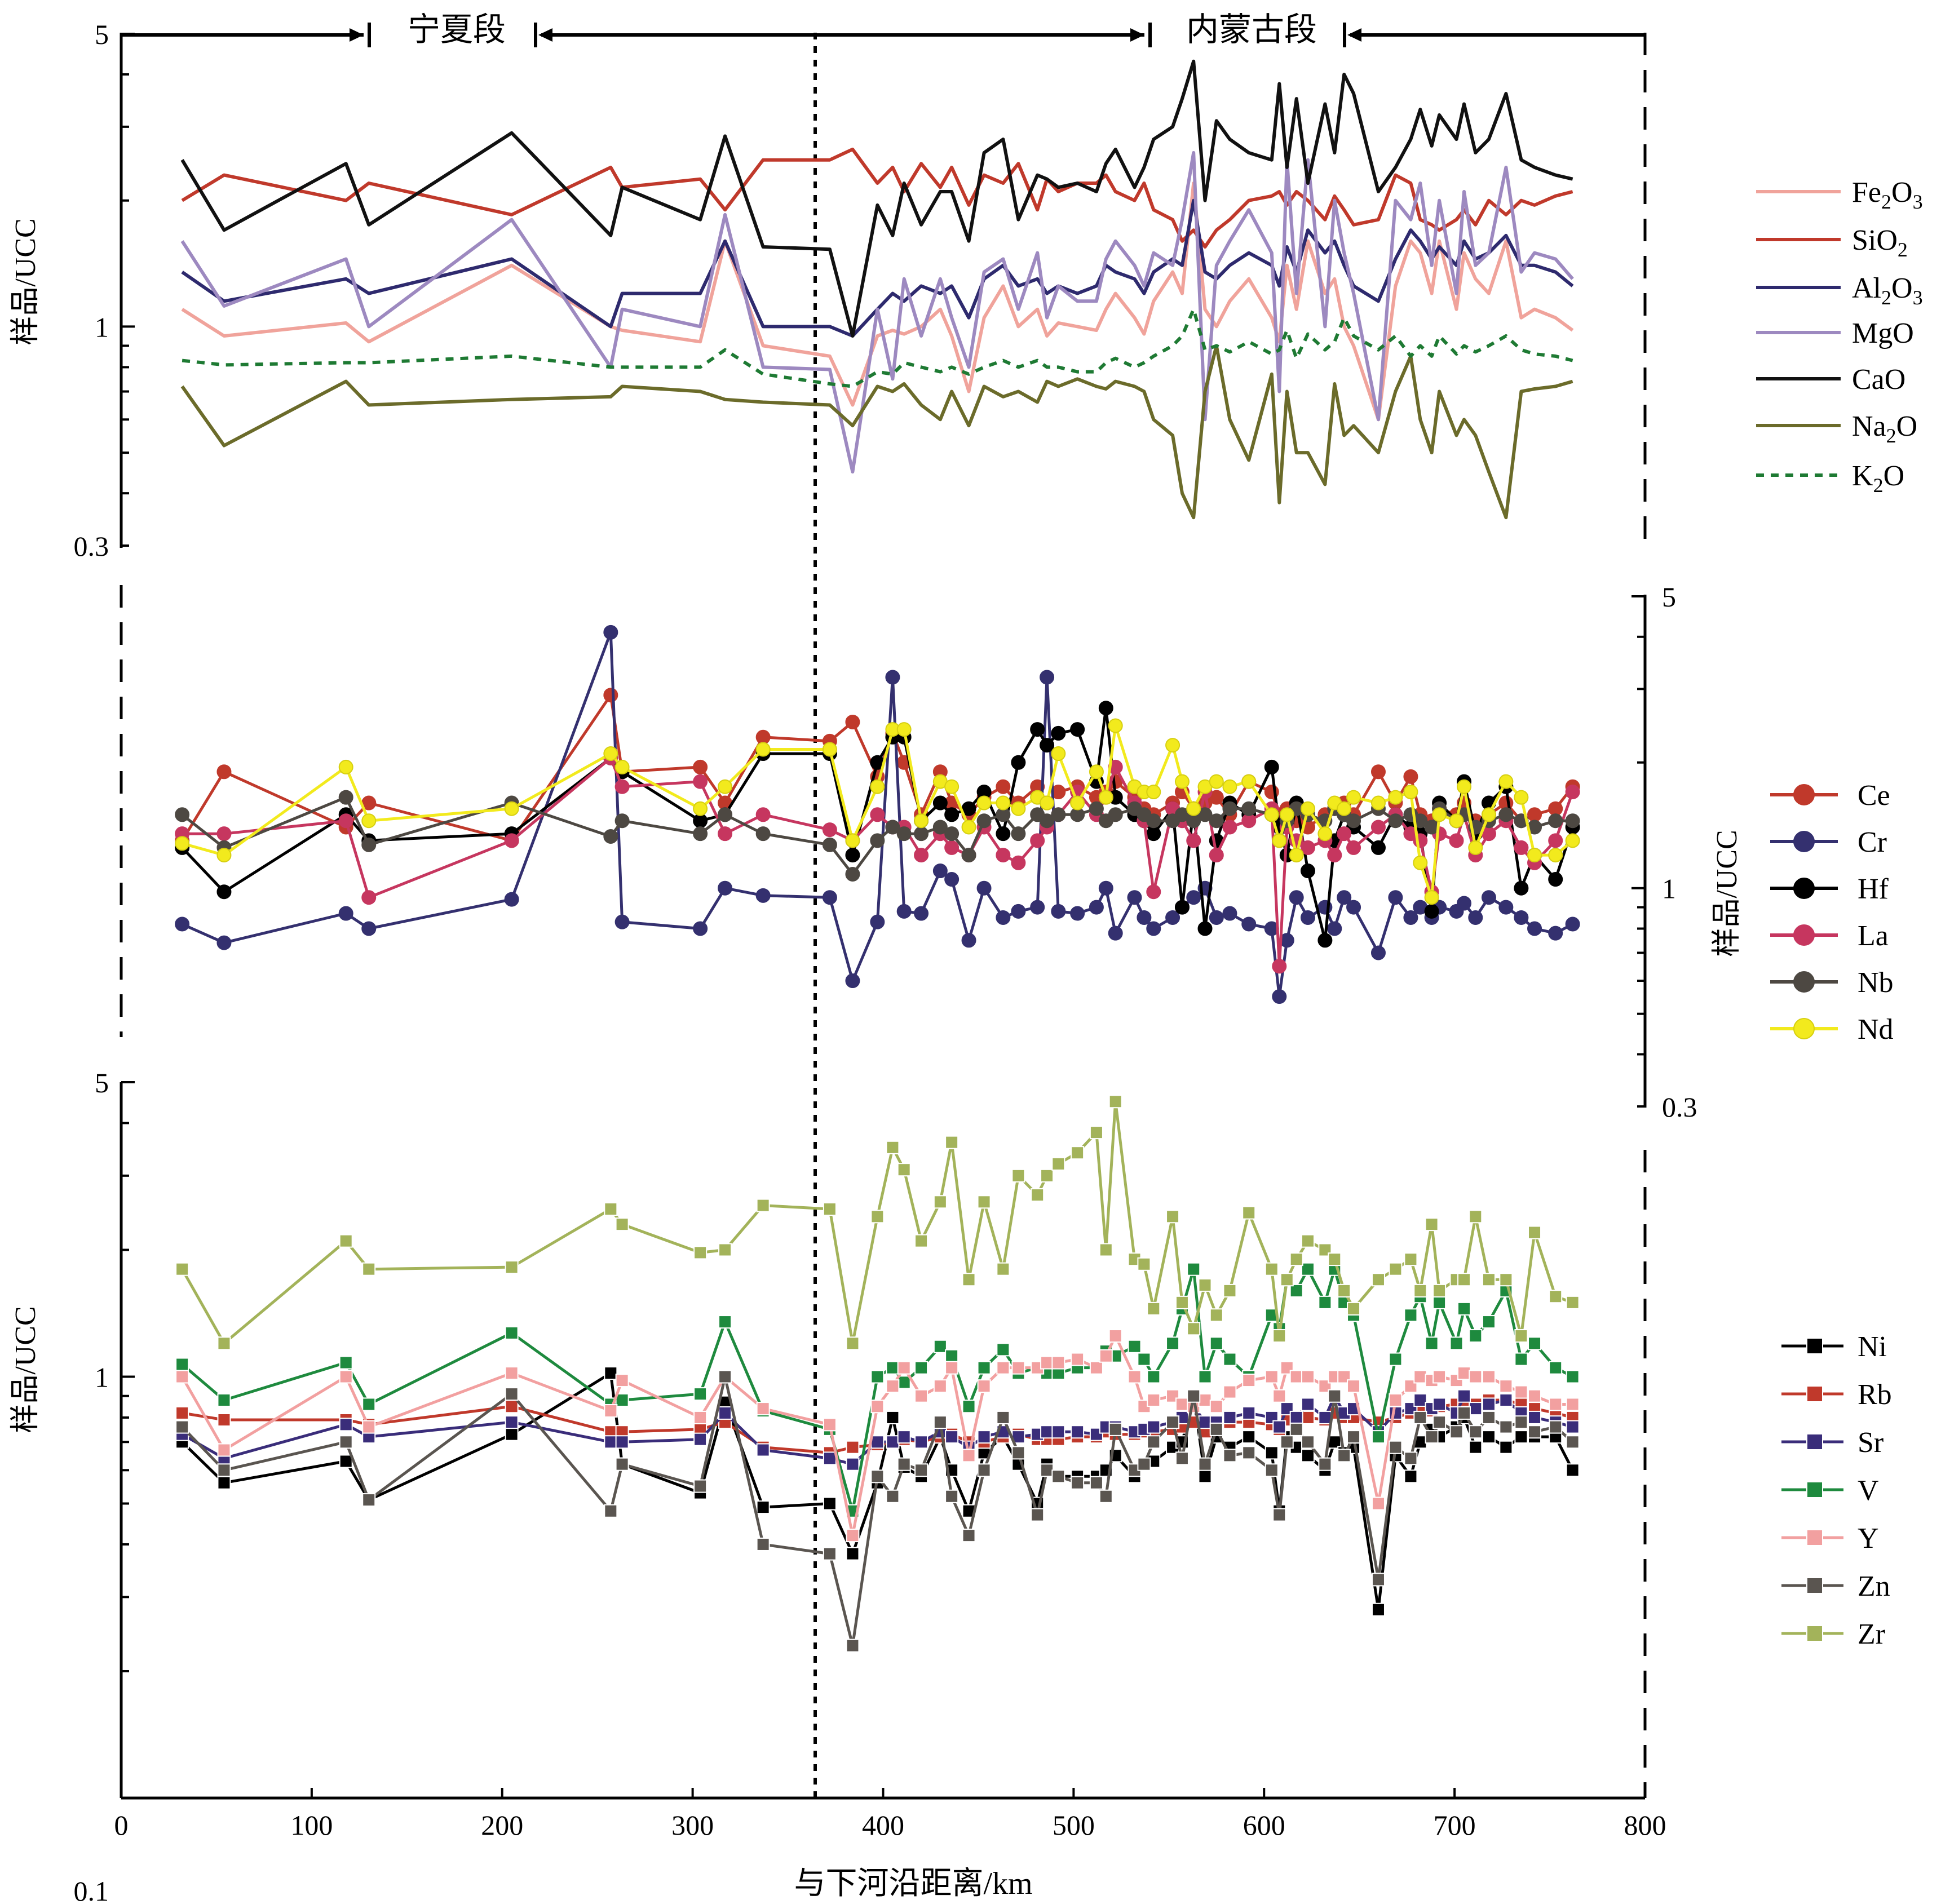 Image resolution: width=1941 pixels, height=1904 pixels. Describe the element at coordinates (877, 268) in the screenshot. I see `series-line-al2o3` at that location.